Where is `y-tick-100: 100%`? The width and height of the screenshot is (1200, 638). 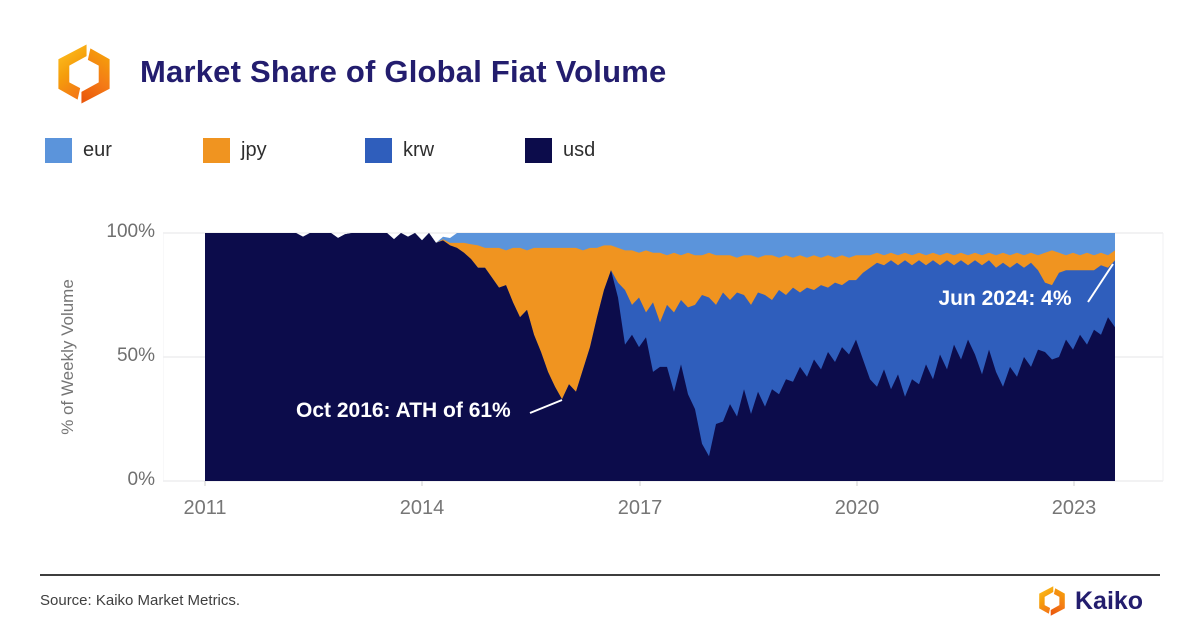 y-tick-100: 100% is located at coordinates (130, 231).